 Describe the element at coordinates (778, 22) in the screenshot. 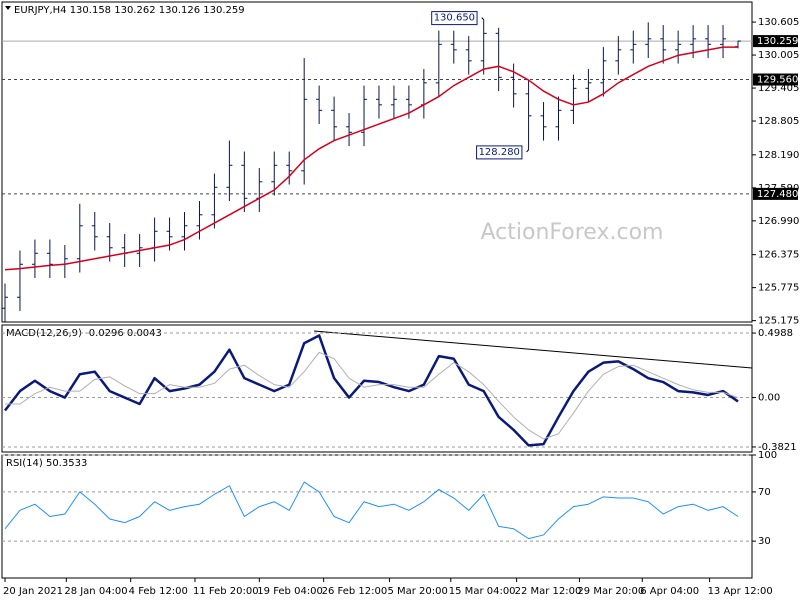

I see `y-tick-label: 130.605` at that location.